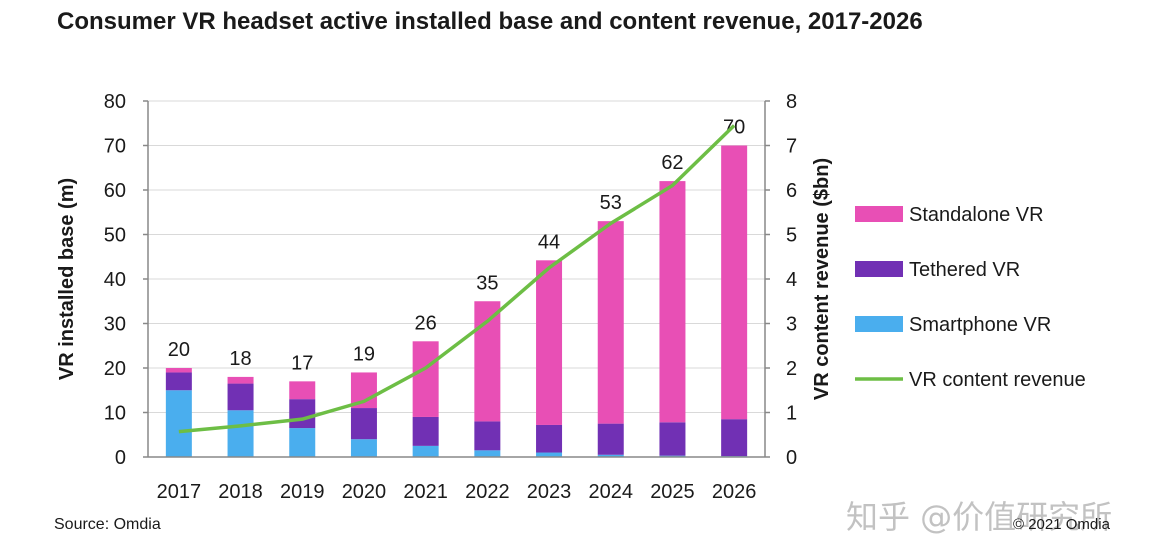  What do you see at coordinates (364, 354) in the screenshot?
I see `total-label: 19` at bounding box center [364, 354].